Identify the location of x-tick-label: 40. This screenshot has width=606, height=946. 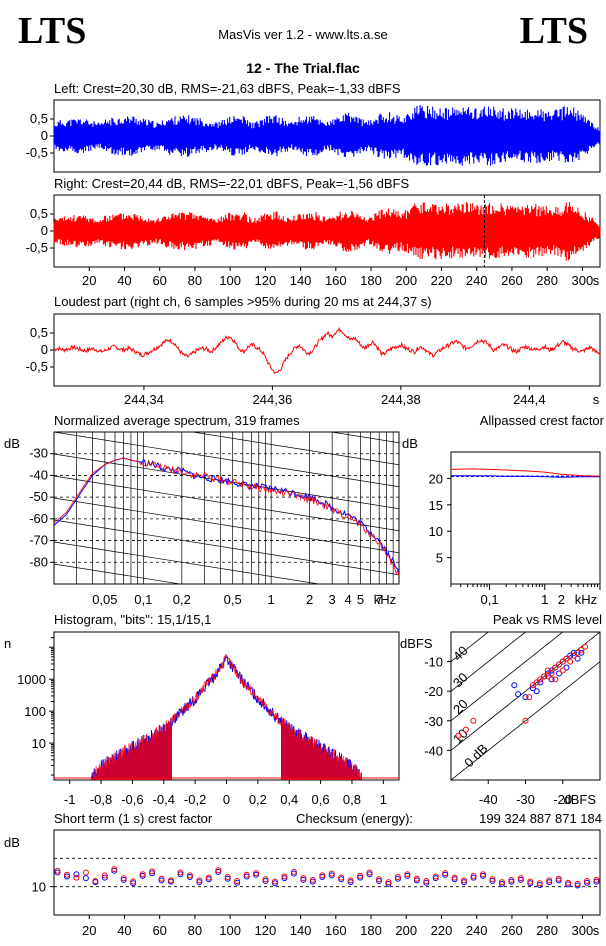
(124, 280).